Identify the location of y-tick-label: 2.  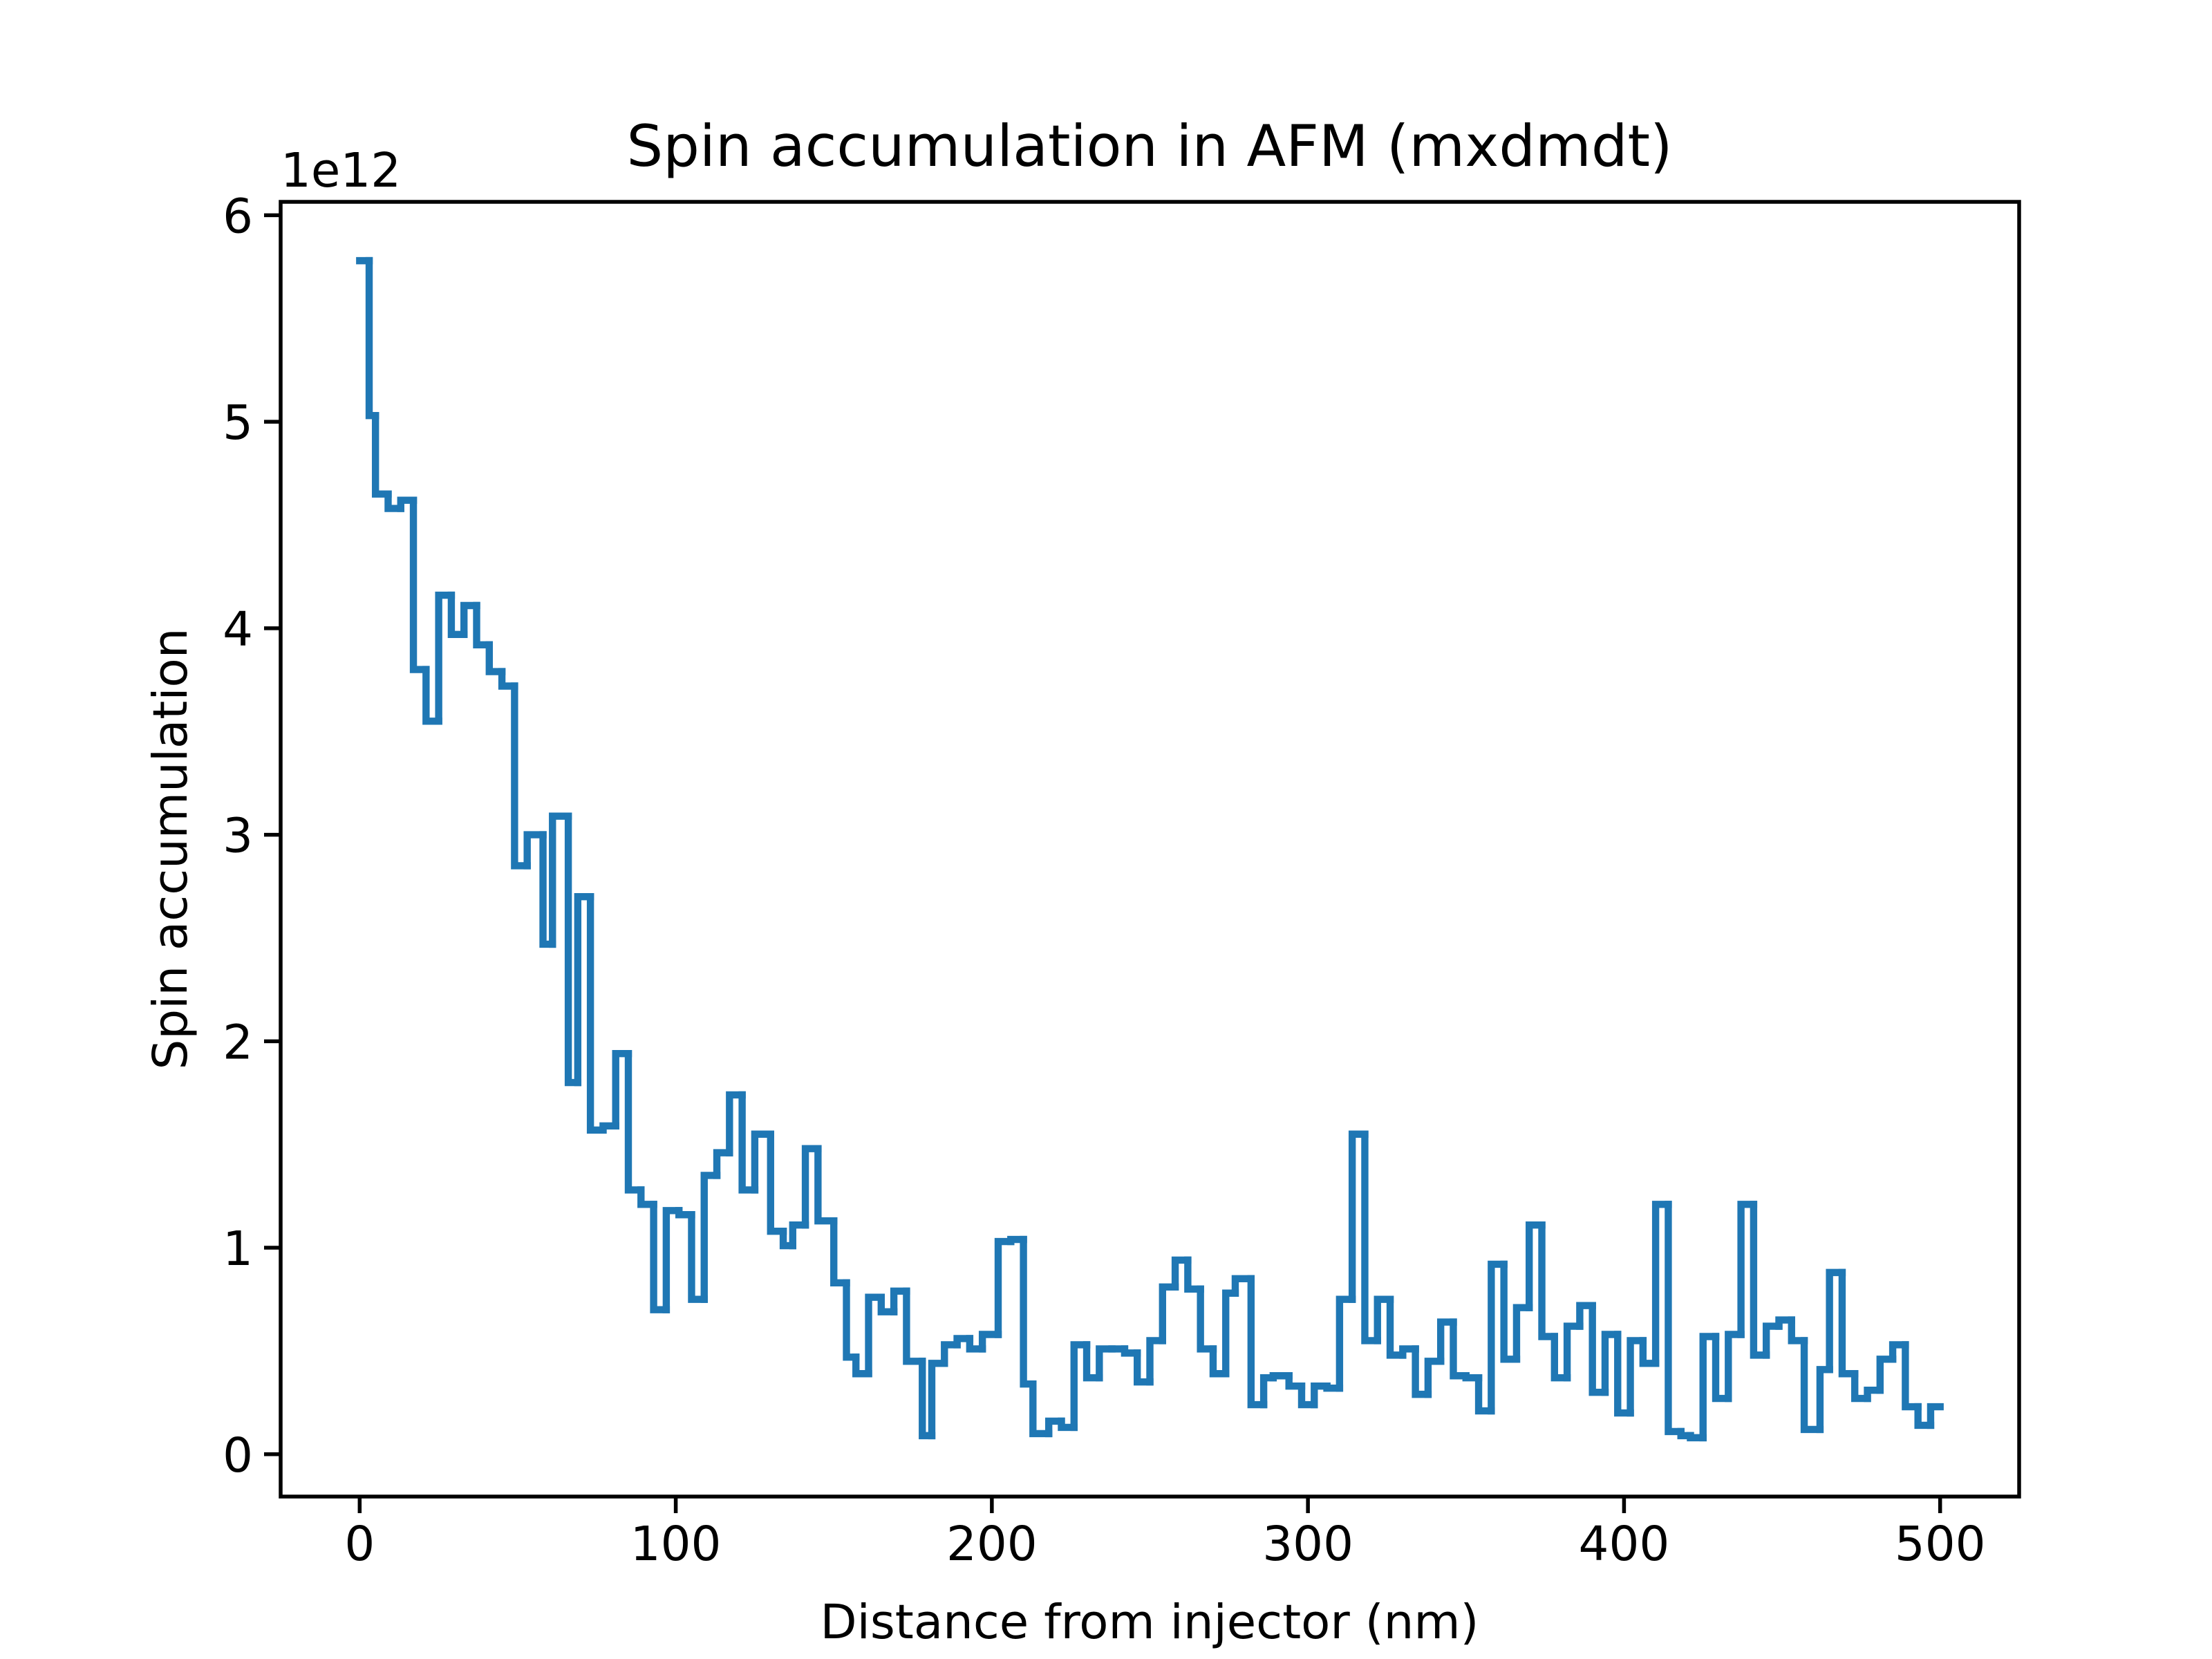
(238, 1042).